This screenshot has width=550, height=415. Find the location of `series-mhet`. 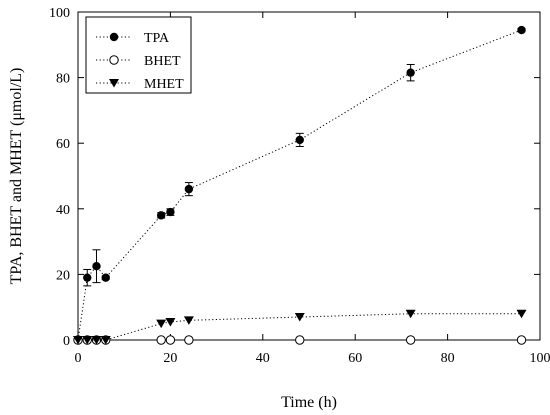

series-mhet is located at coordinates (300, 327).